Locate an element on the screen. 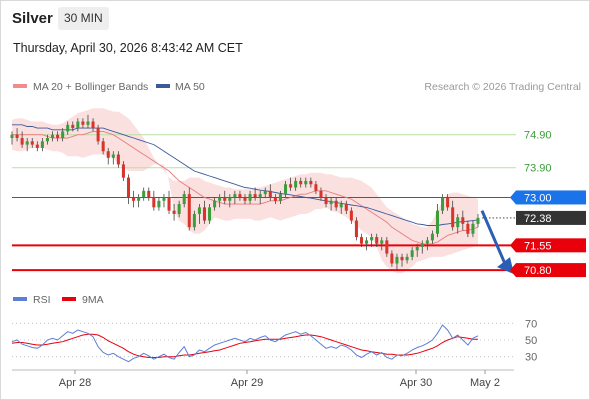 The image size is (590, 400). level-label-73.90: 73.90 is located at coordinates (538, 169).